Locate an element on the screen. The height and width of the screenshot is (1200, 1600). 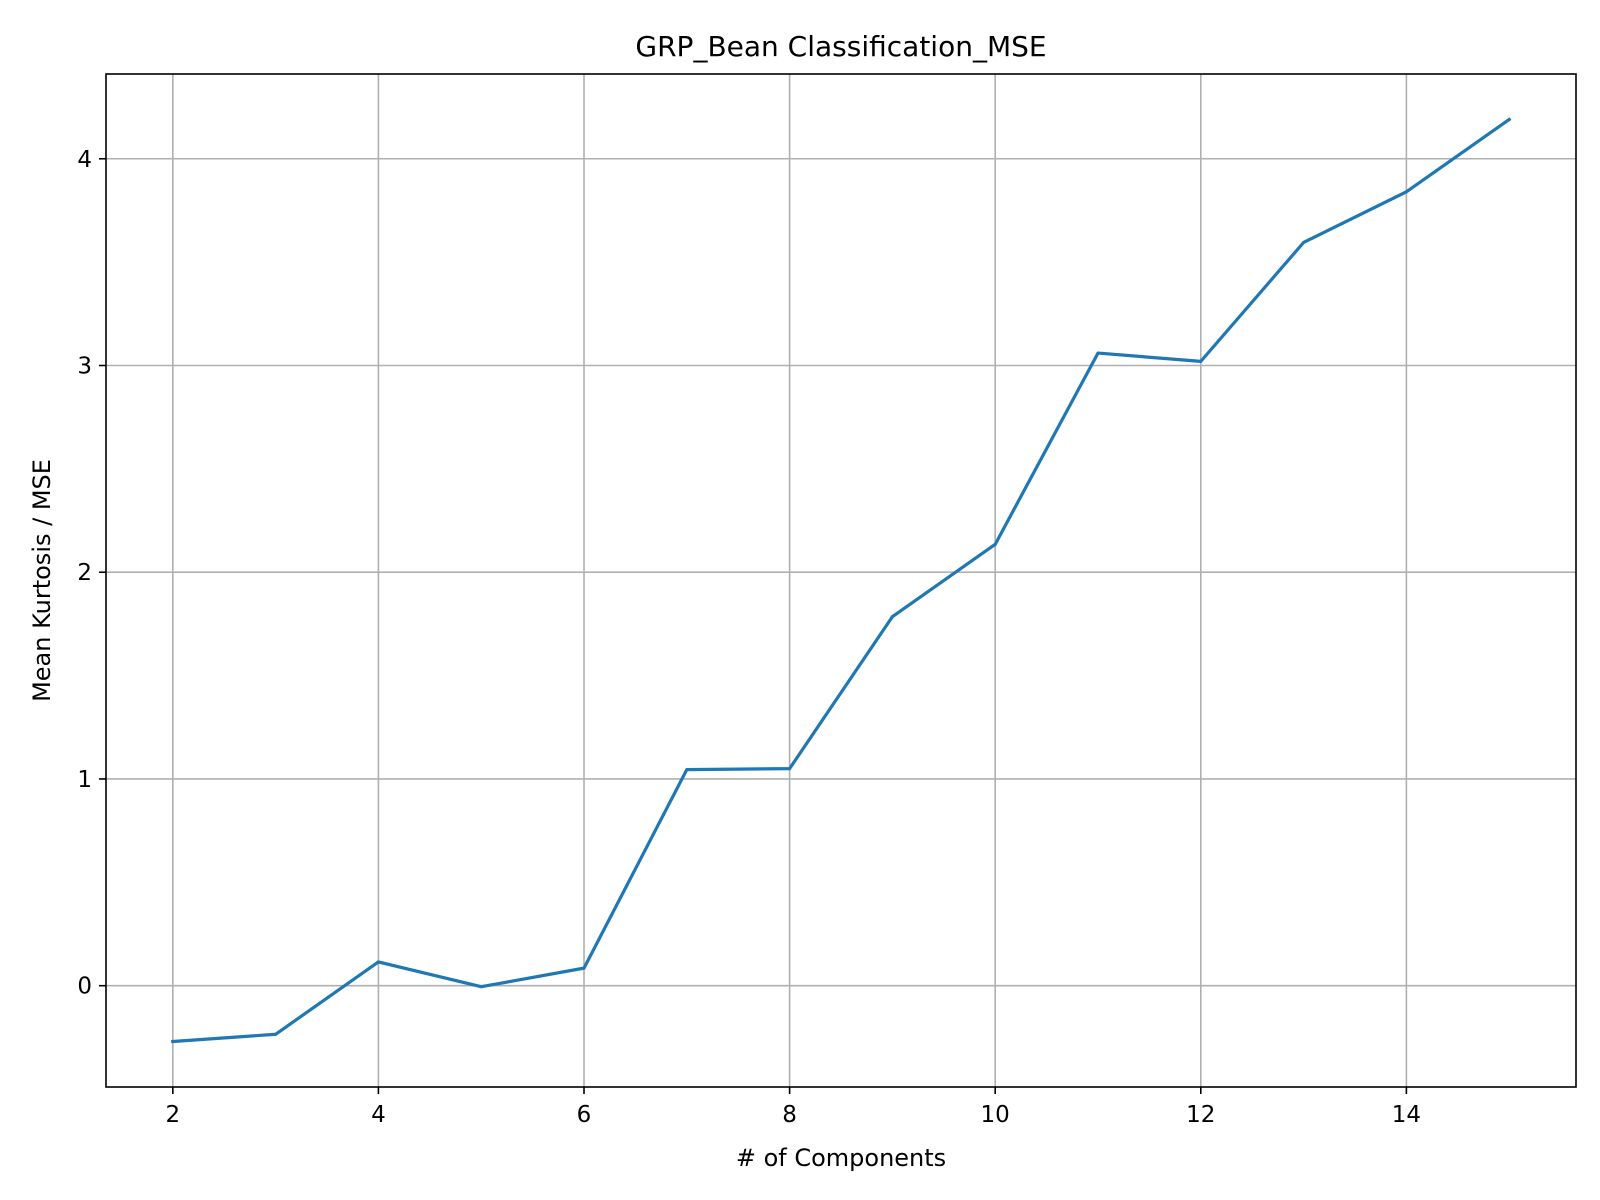
x-tick-label: 14 is located at coordinates (1406, 1115).